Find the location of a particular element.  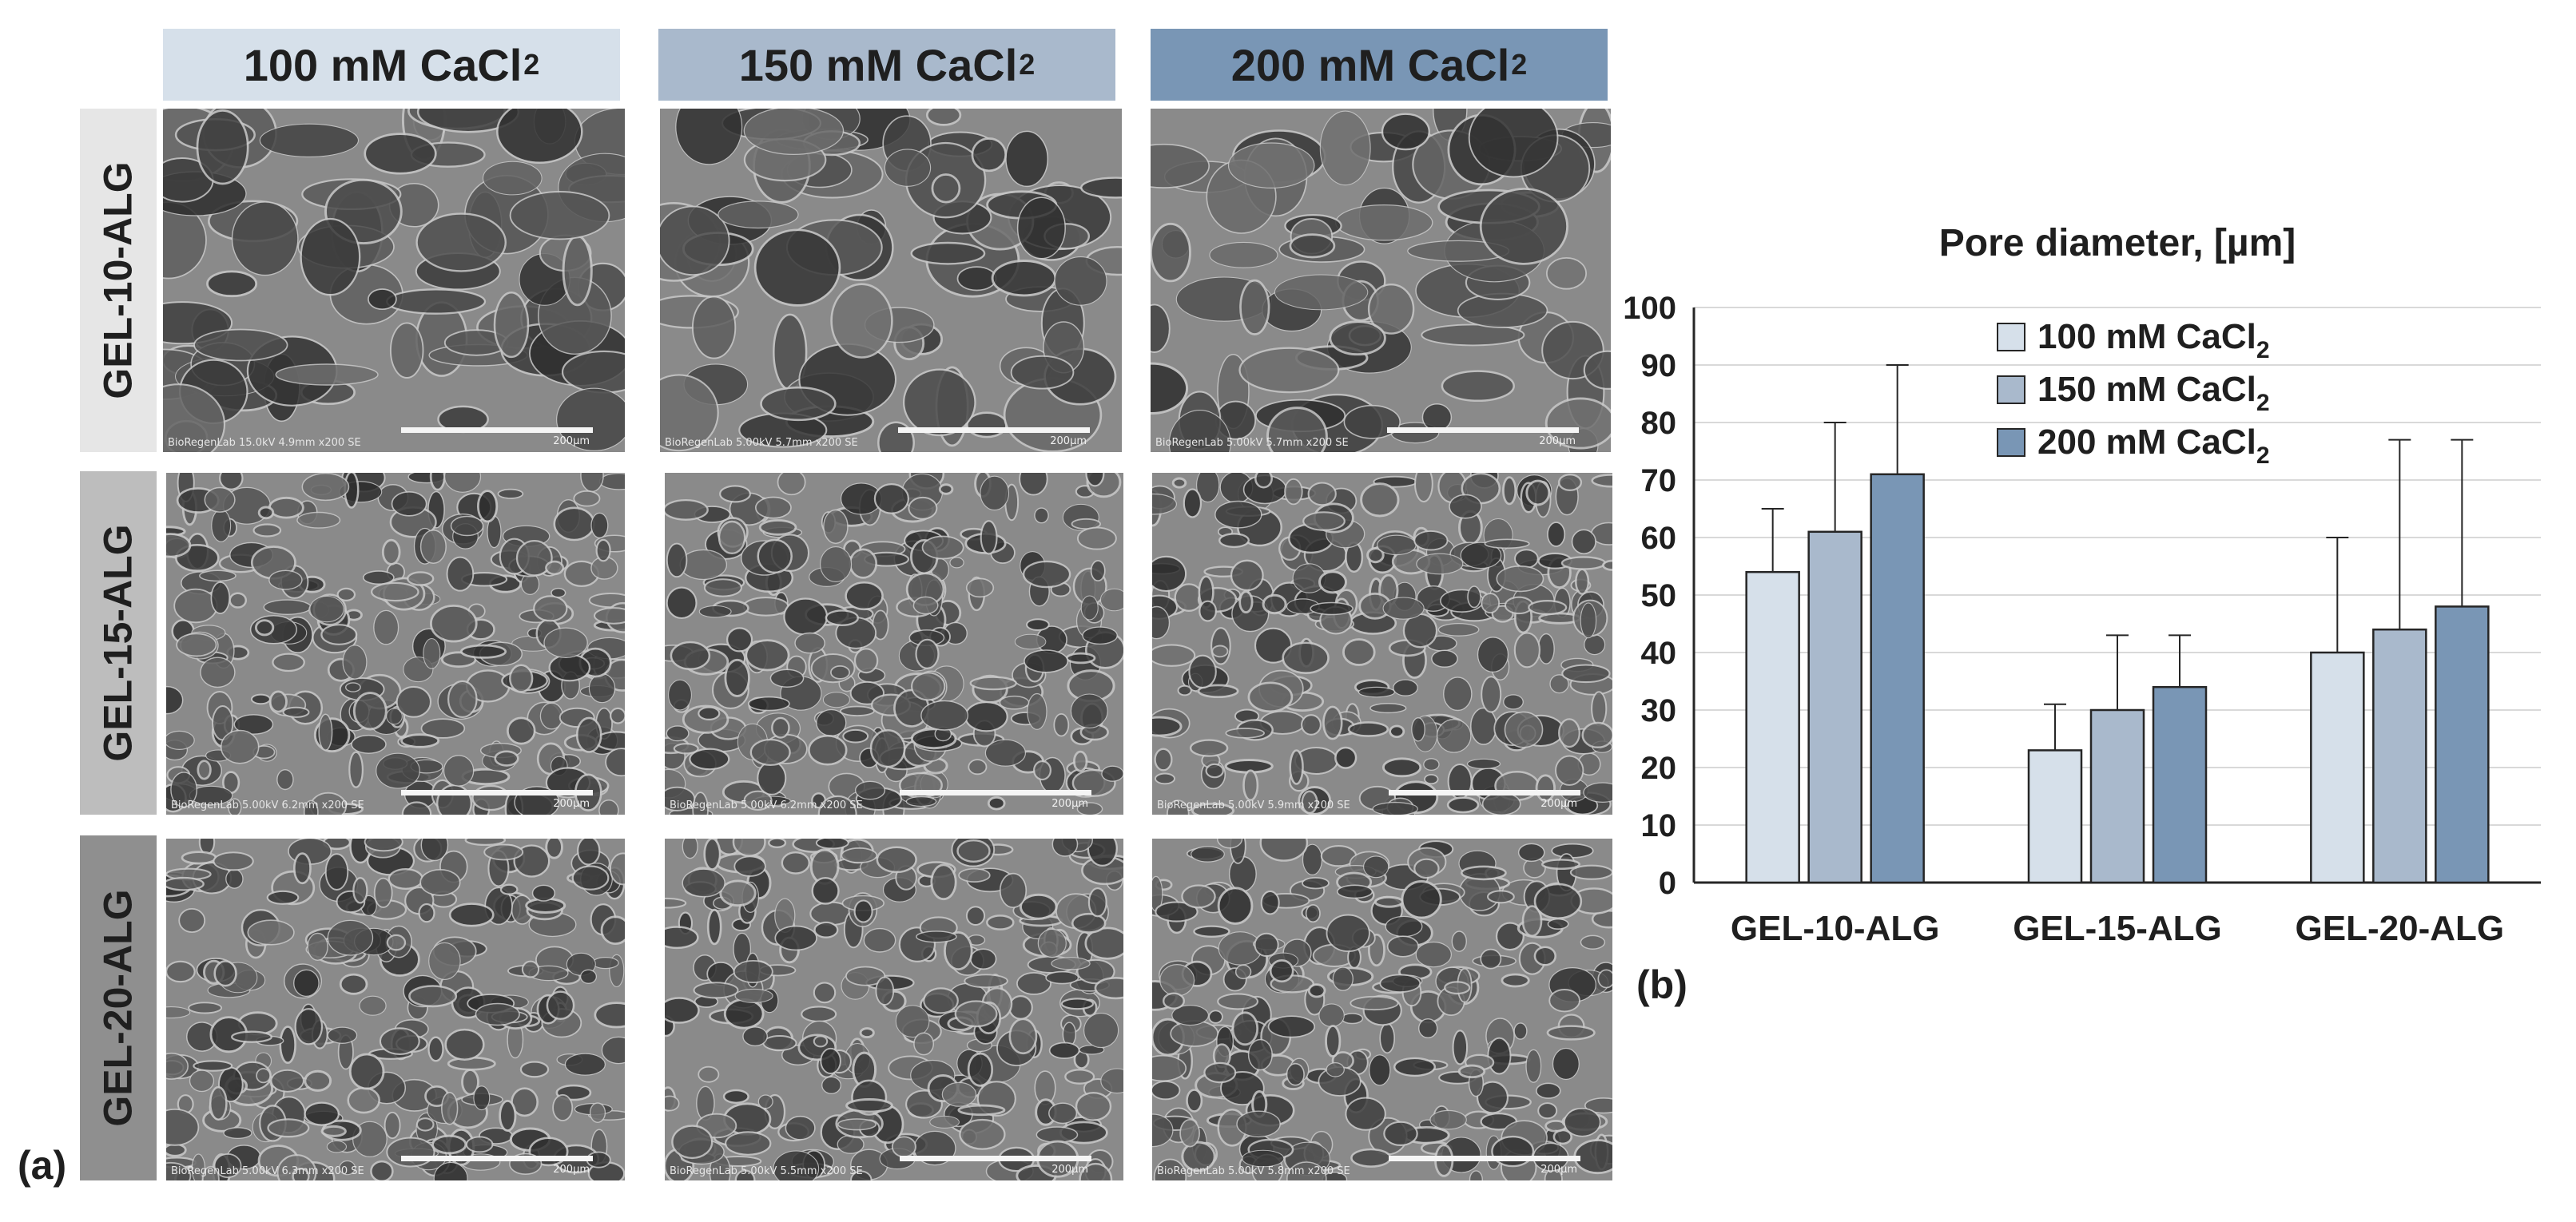

sem-image-r2c2: 200µm BioRegenLab 5.00kV 6.2mm x200 SE is located at coordinates (894, 644).